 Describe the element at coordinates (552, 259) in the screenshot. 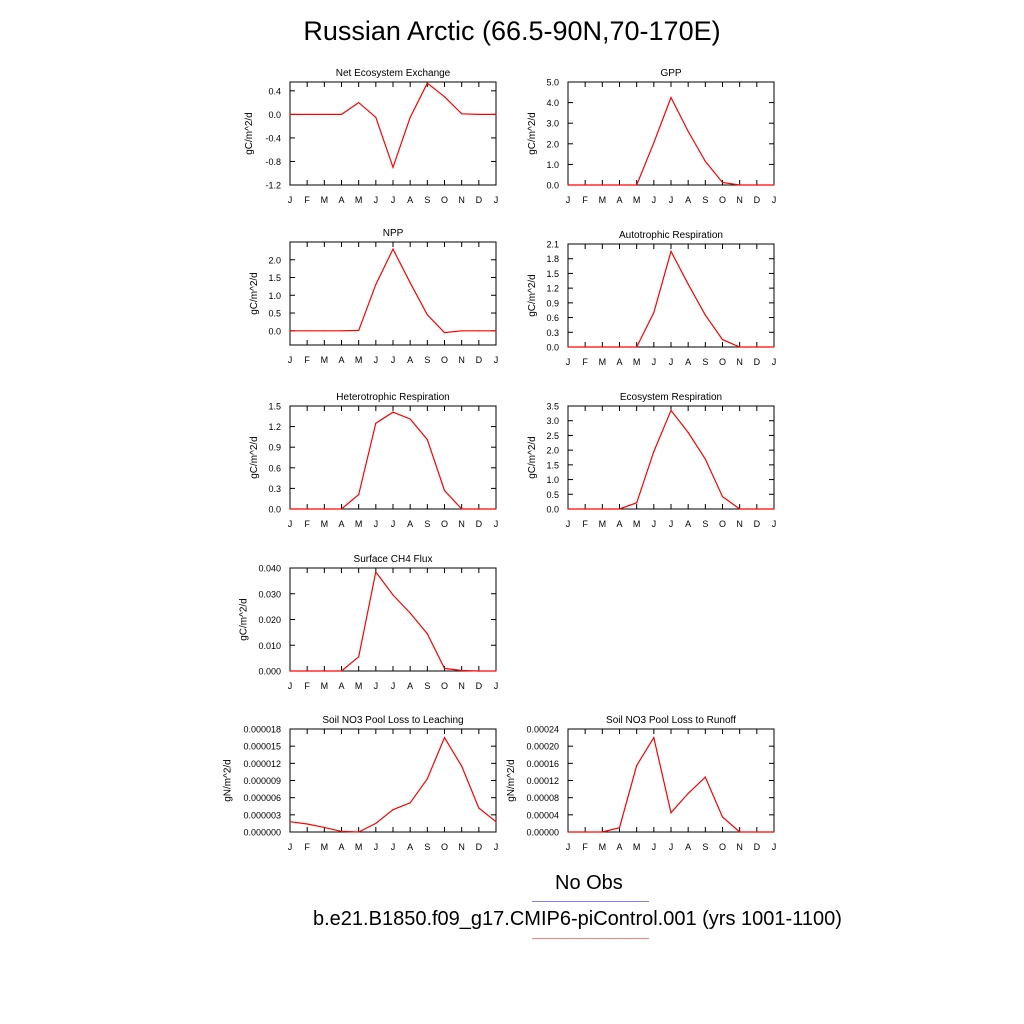

I see `y-tick-label: 1.8` at that location.